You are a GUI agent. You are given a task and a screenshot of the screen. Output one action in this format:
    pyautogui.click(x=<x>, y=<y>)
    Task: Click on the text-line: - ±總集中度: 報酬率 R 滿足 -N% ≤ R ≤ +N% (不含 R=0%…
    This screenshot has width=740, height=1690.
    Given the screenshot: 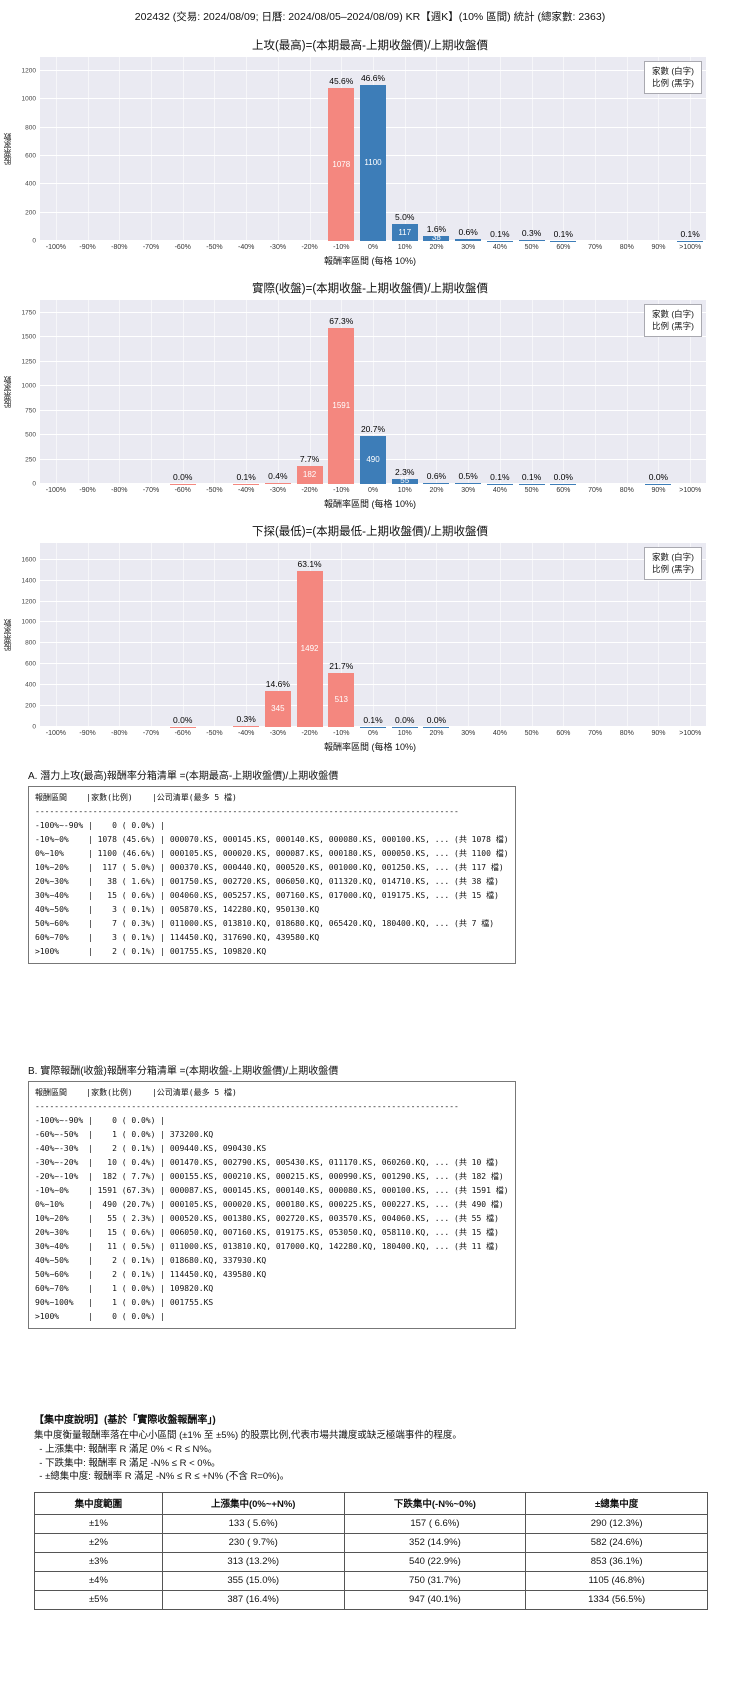 What is the action you would take?
    pyautogui.click(x=162, y=1476)
    